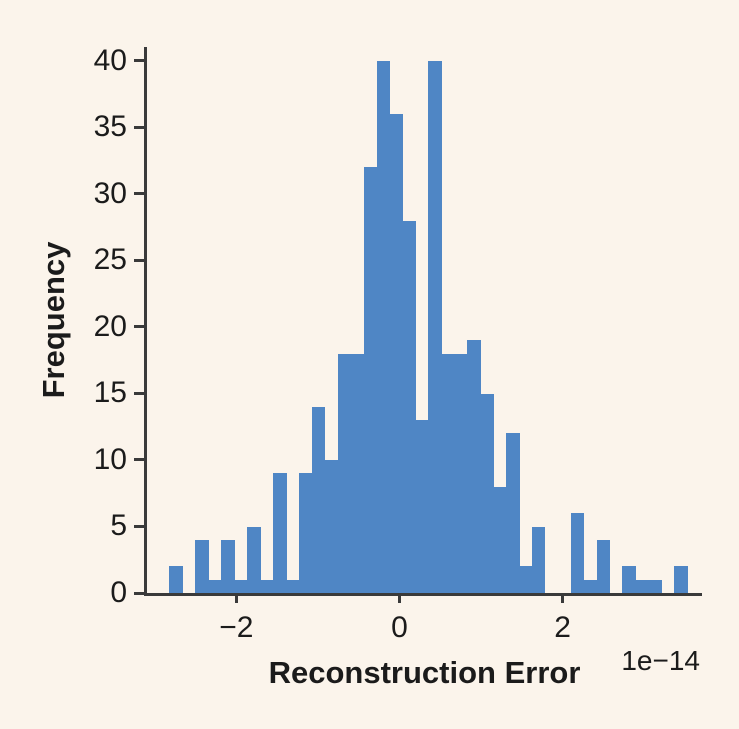 This screenshot has height=729, width=739. I want to click on x-axis-offset-label: 1e−14, so click(660, 660).